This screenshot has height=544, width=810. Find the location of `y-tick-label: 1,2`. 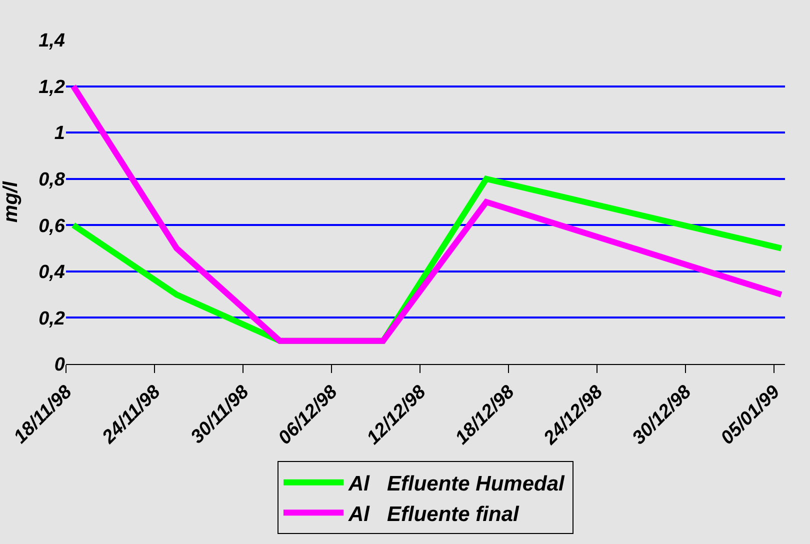

y-tick-label: 1,2 is located at coordinates (52, 87).